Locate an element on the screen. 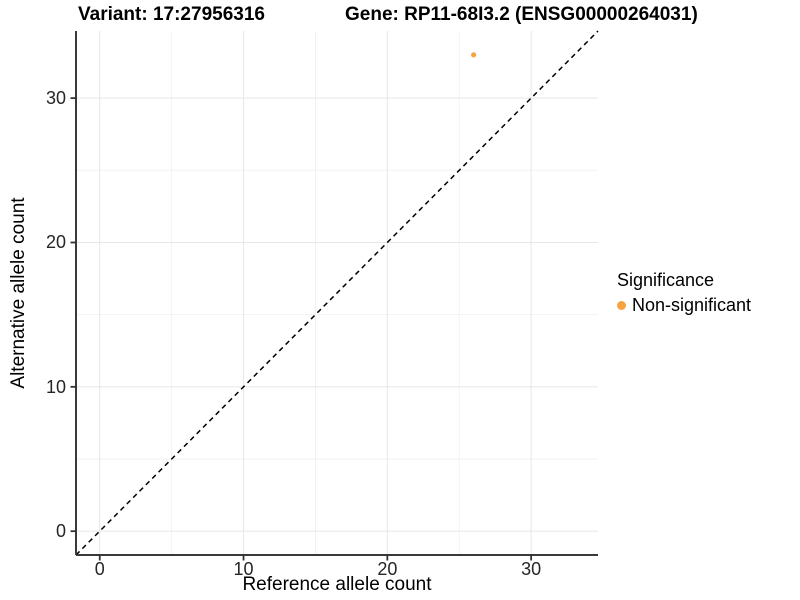  legend-item-label: Non-significant is located at coordinates (692, 305).